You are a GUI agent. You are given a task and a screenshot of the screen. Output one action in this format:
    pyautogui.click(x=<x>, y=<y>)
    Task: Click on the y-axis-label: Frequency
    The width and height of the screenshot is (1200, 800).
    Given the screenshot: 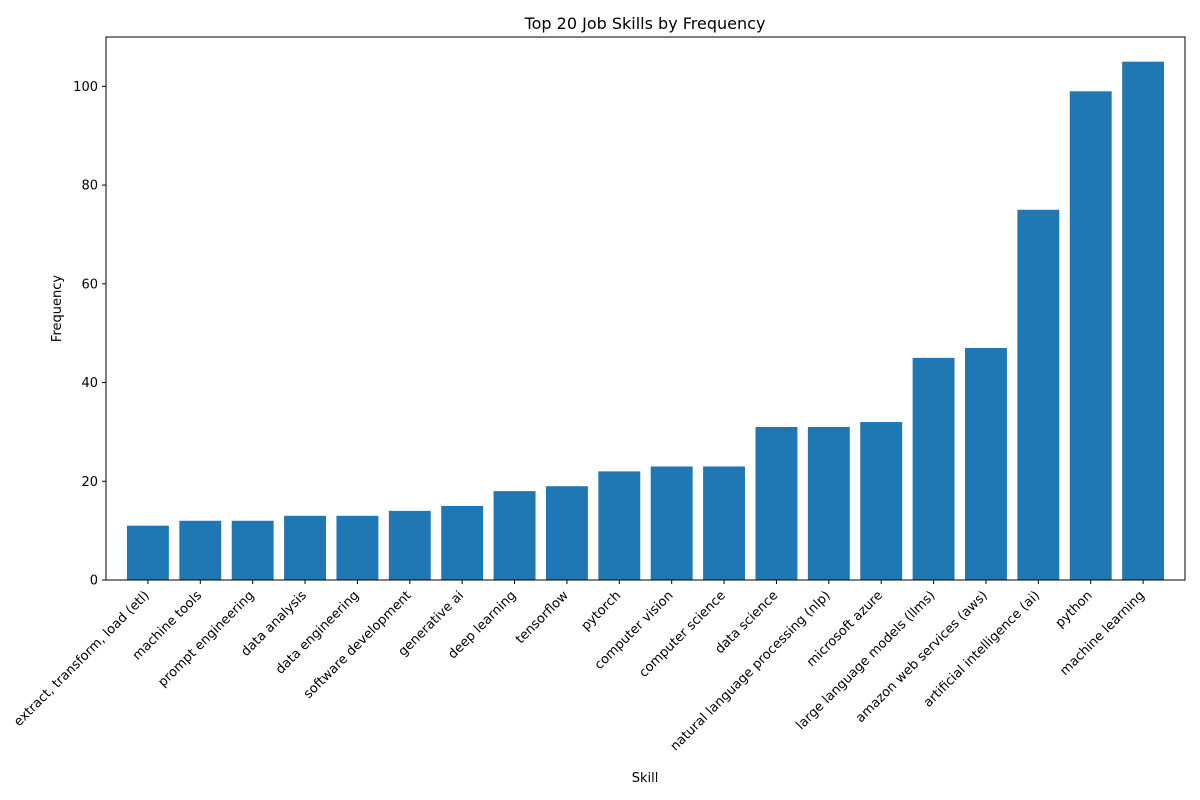 What is the action you would take?
    pyautogui.click(x=57, y=308)
    